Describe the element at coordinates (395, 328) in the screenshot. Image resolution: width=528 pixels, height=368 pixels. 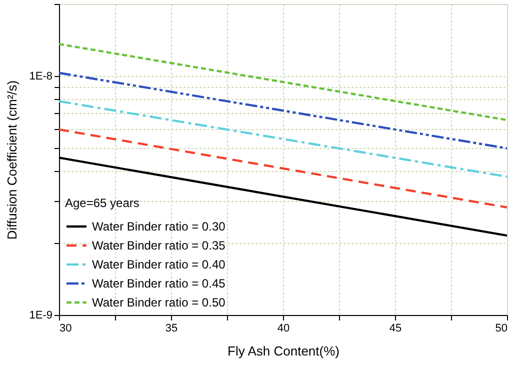
I see `x-tick-label: 45` at that location.